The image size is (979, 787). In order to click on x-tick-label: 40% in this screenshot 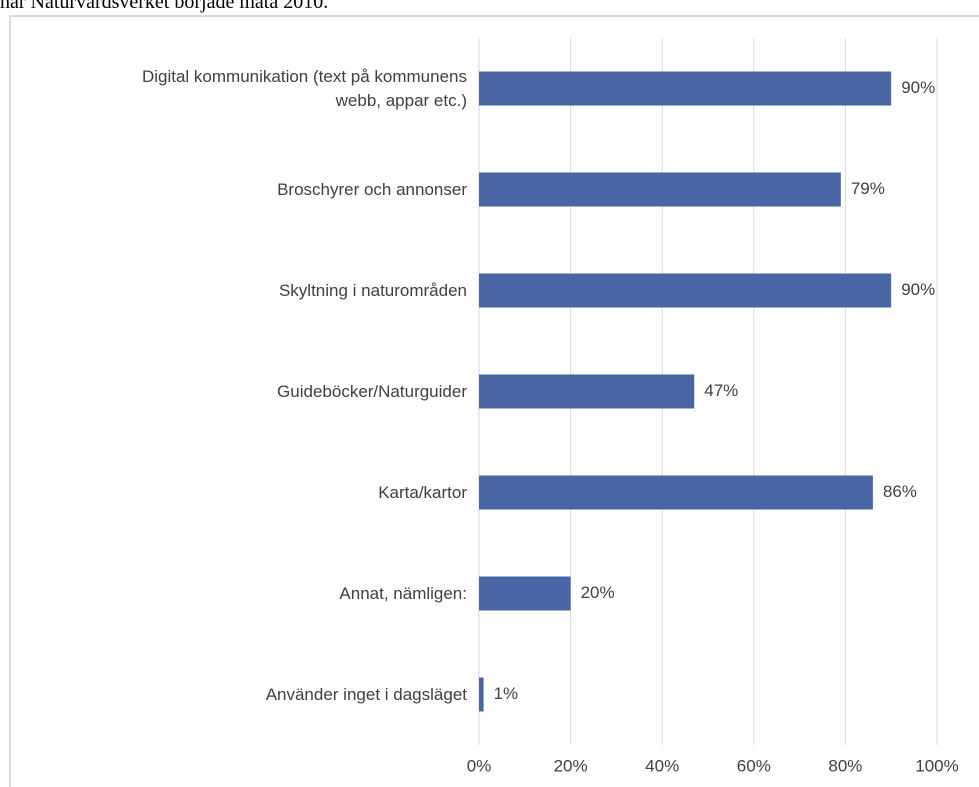, I will do `click(662, 765)`.